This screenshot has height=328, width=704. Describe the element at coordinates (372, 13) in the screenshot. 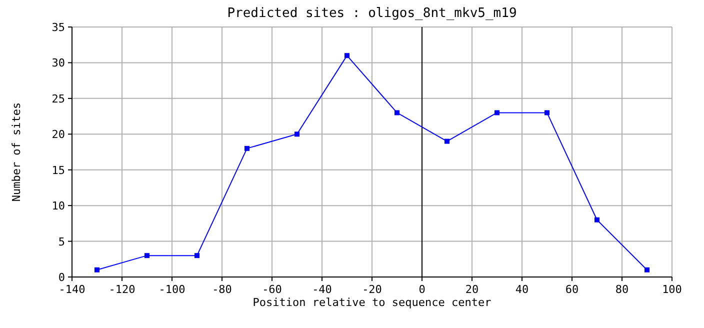

I see `chart-title: Predicted sites : oligos_8nt_mkv5_m19` at that location.